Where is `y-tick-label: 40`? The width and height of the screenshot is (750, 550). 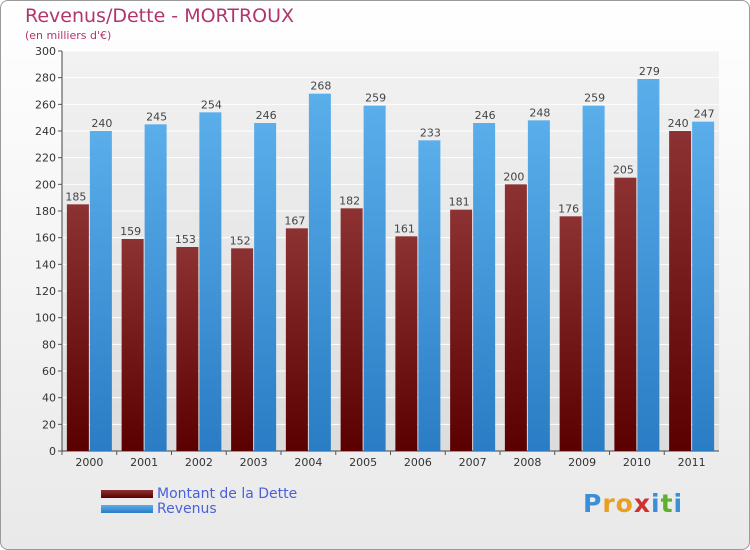
y-tick-label: 40 is located at coordinates (49, 398).